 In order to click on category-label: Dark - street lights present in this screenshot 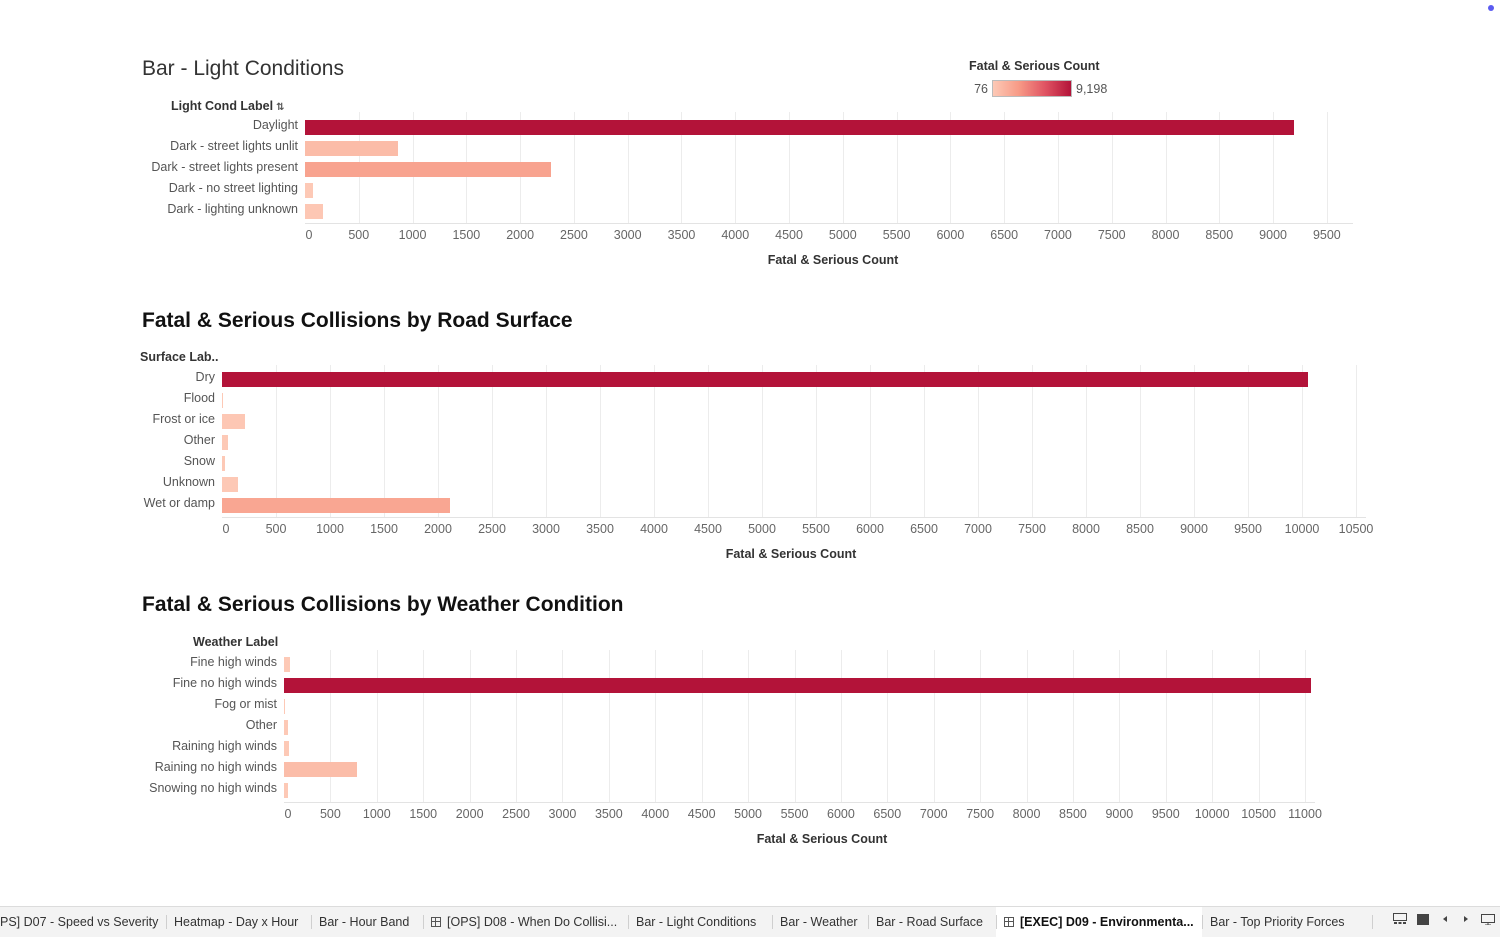, I will do `click(224, 167)`.